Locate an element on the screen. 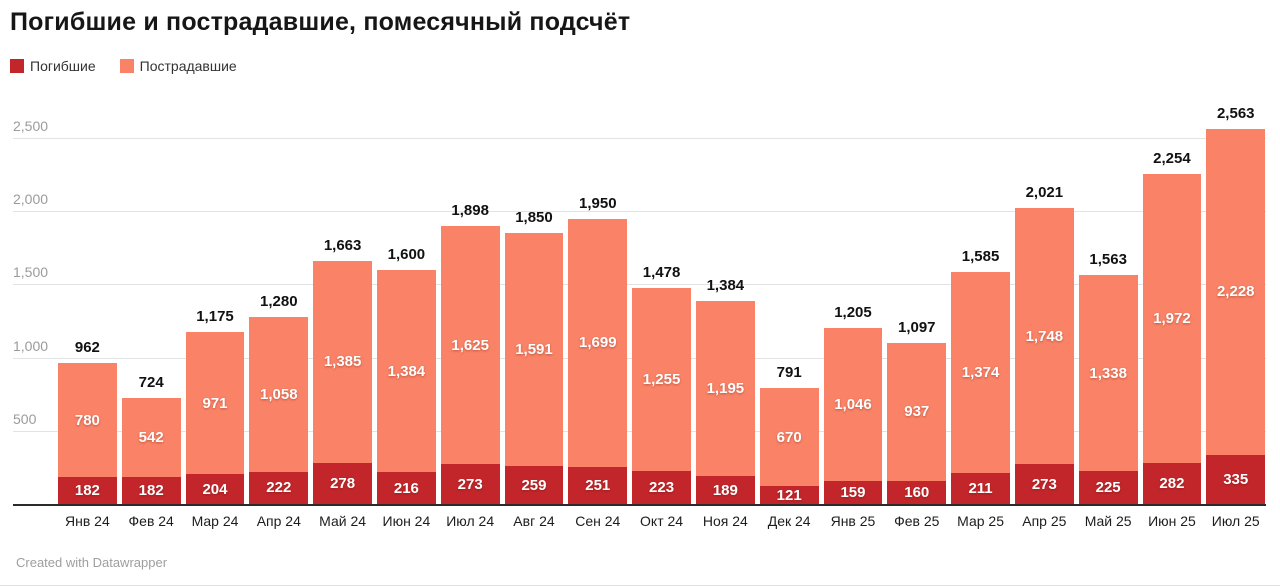  injured-segment: 780 is located at coordinates (87, 420).